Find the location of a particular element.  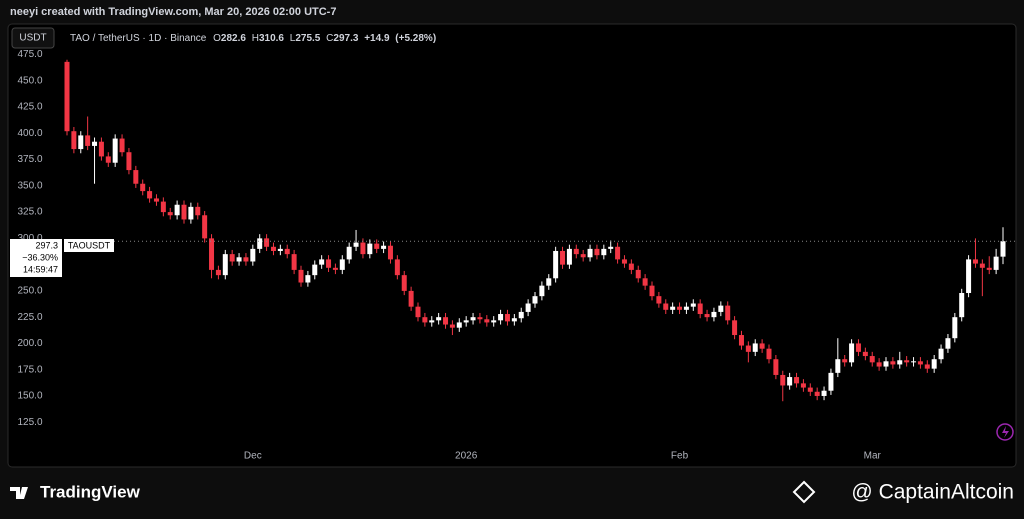

price-tag-change: −36.30% is located at coordinates (40, 257).